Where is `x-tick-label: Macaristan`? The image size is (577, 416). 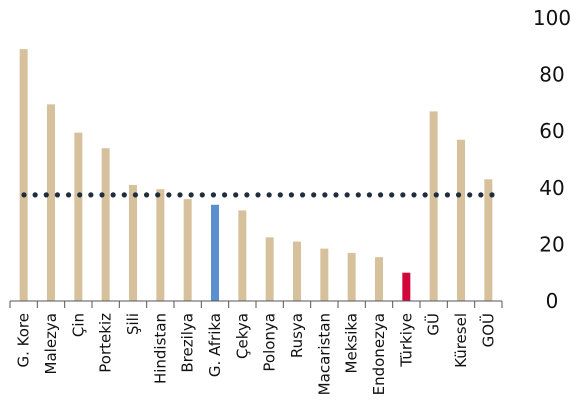 x-tick-label: Macaristan is located at coordinates (324, 354).